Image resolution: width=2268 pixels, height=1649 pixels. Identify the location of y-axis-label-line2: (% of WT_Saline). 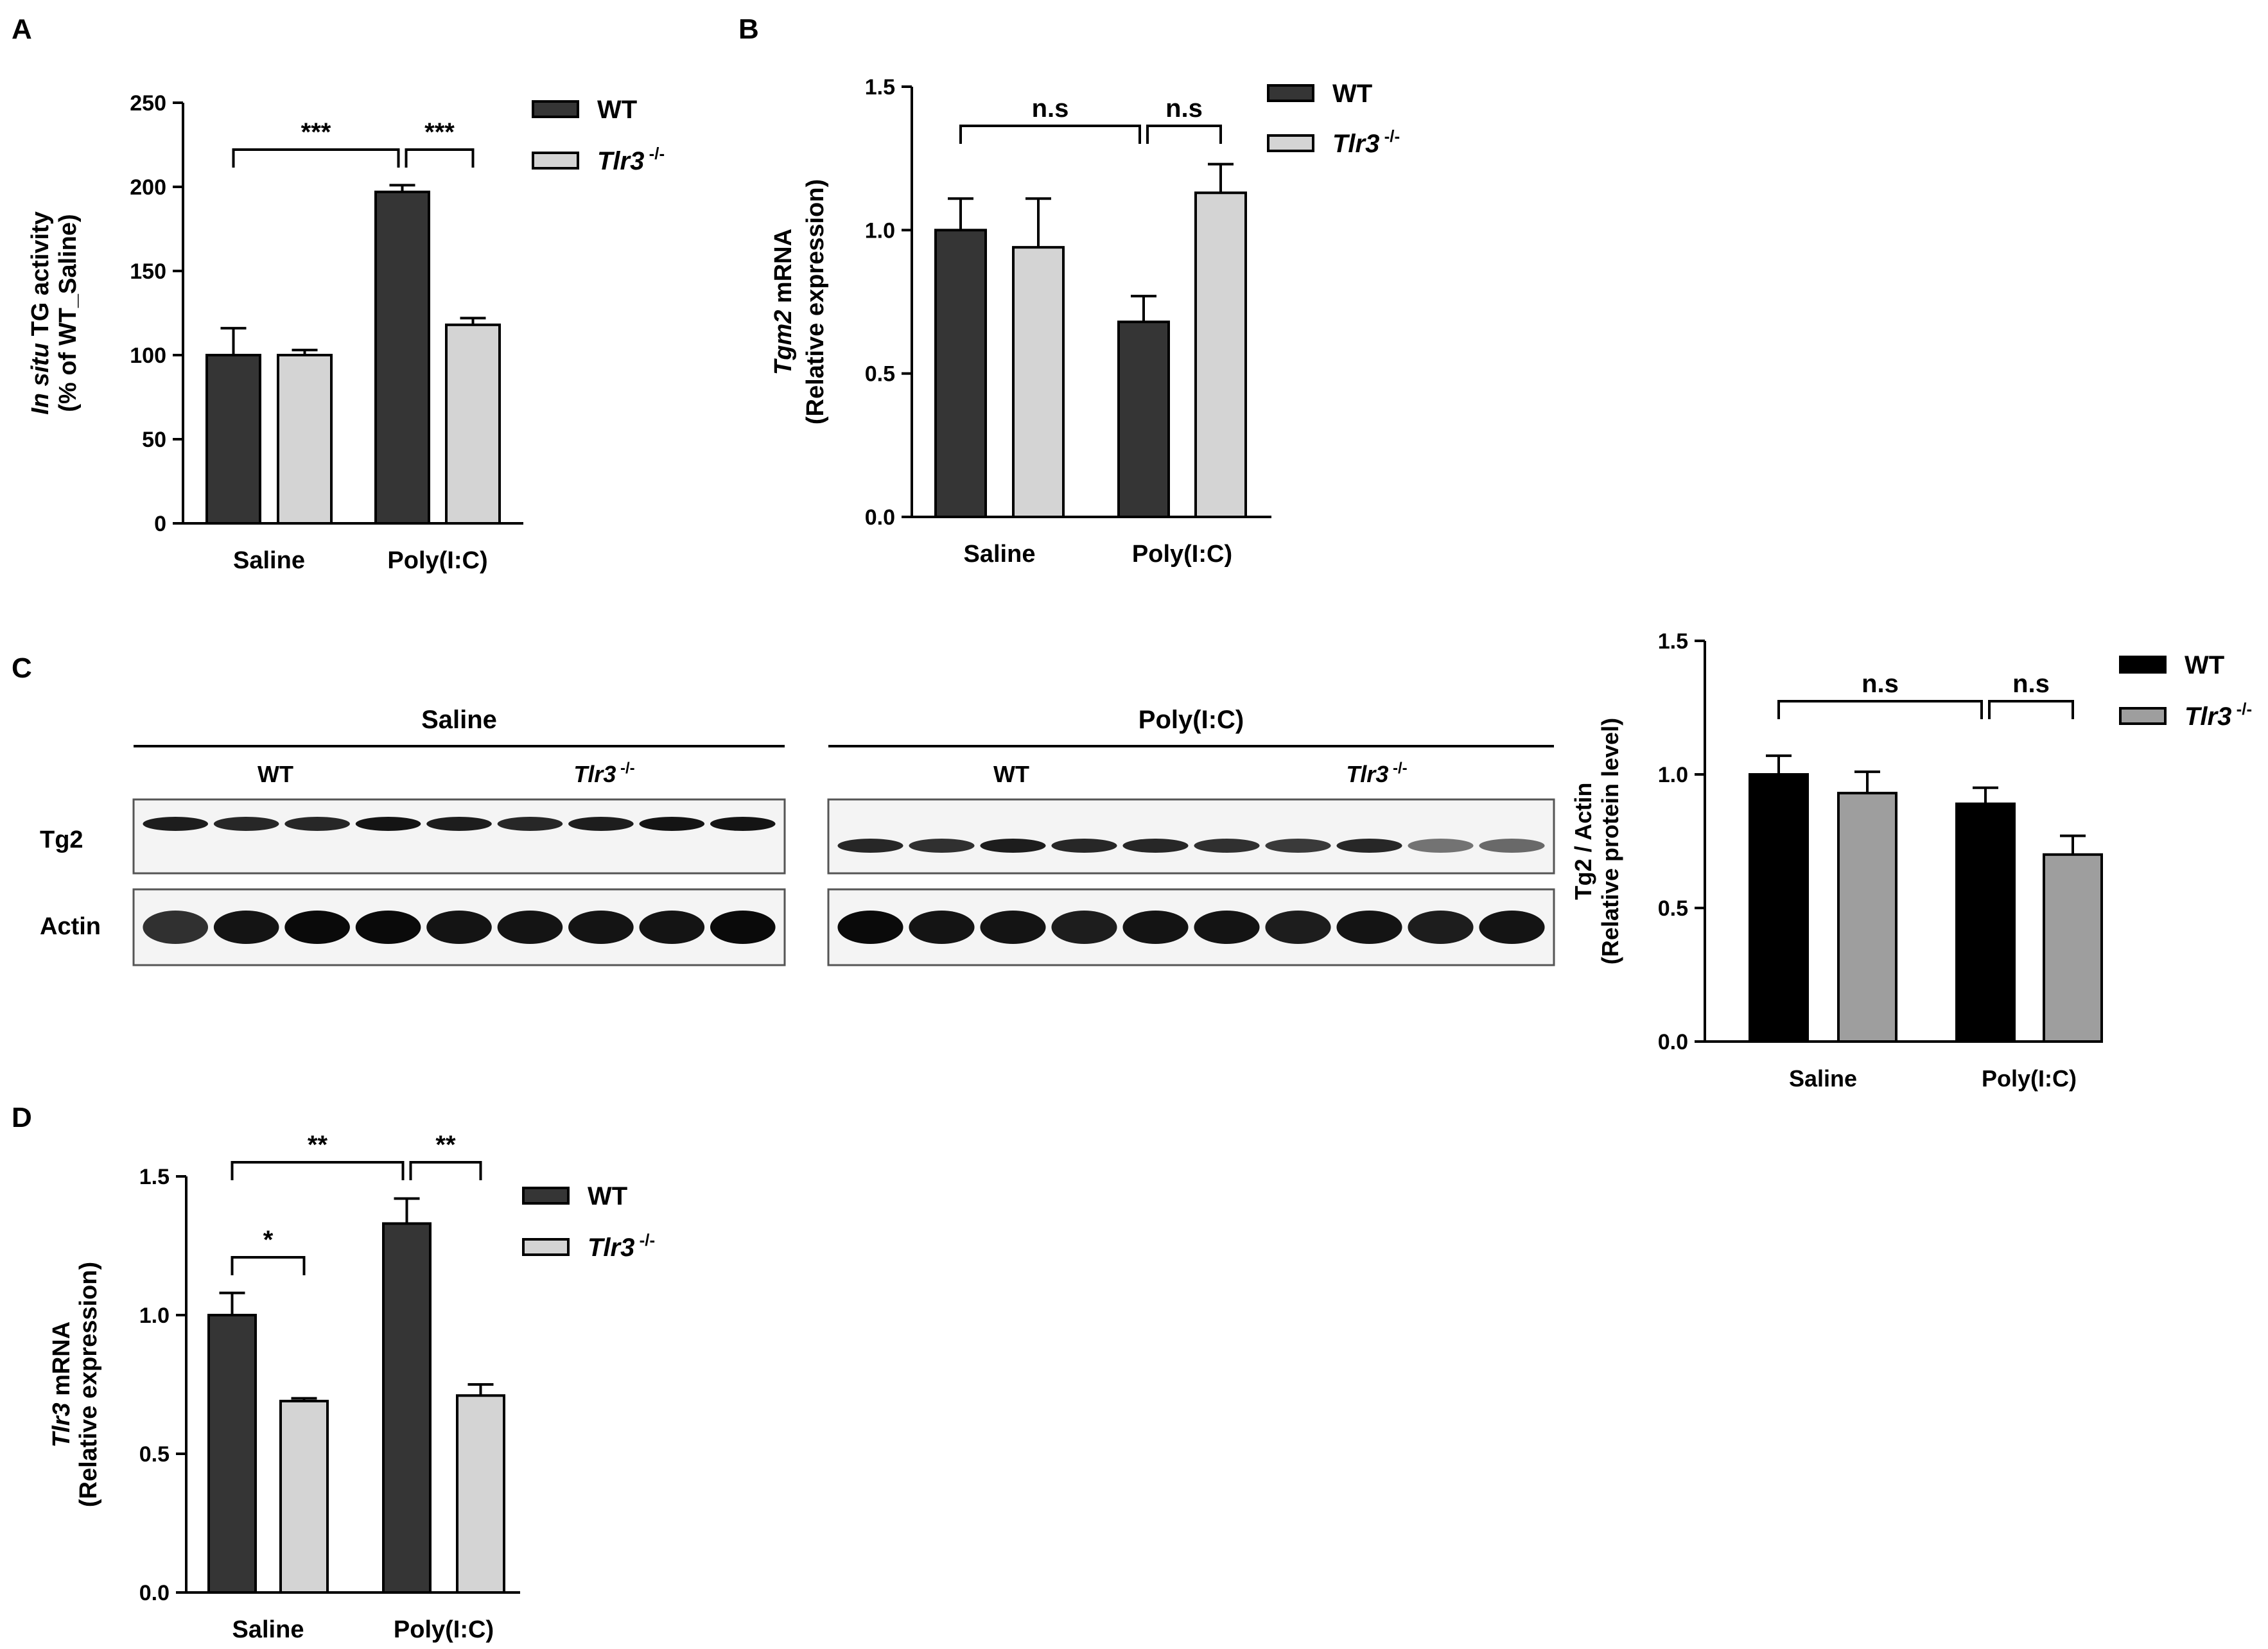
(68, 313).